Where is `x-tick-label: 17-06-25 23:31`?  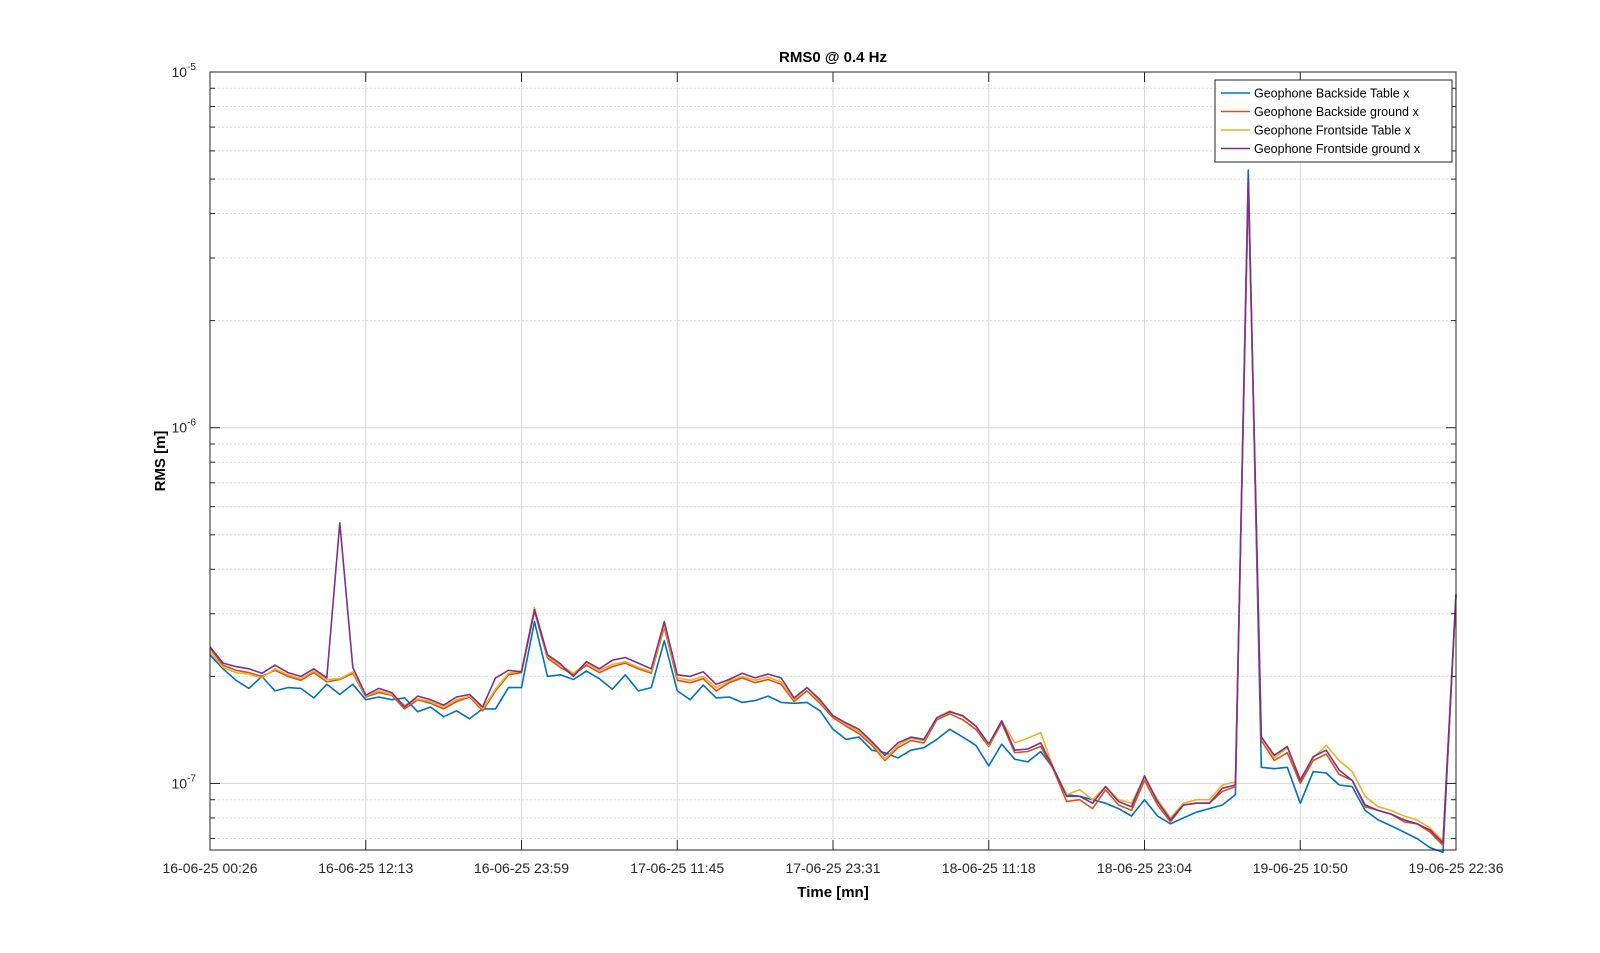 x-tick-label: 17-06-25 23:31 is located at coordinates (833, 868).